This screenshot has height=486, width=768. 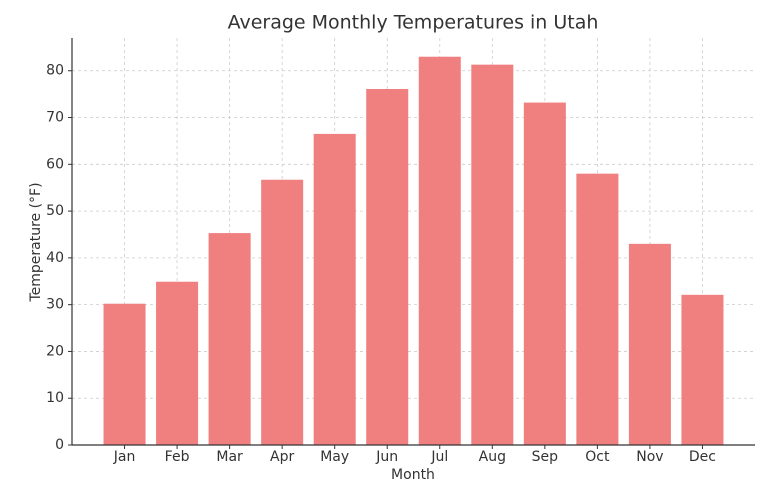 What do you see at coordinates (545, 457) in the screenshot?
I see `x-tick-label: Sep` at bounding box center [545, 457].